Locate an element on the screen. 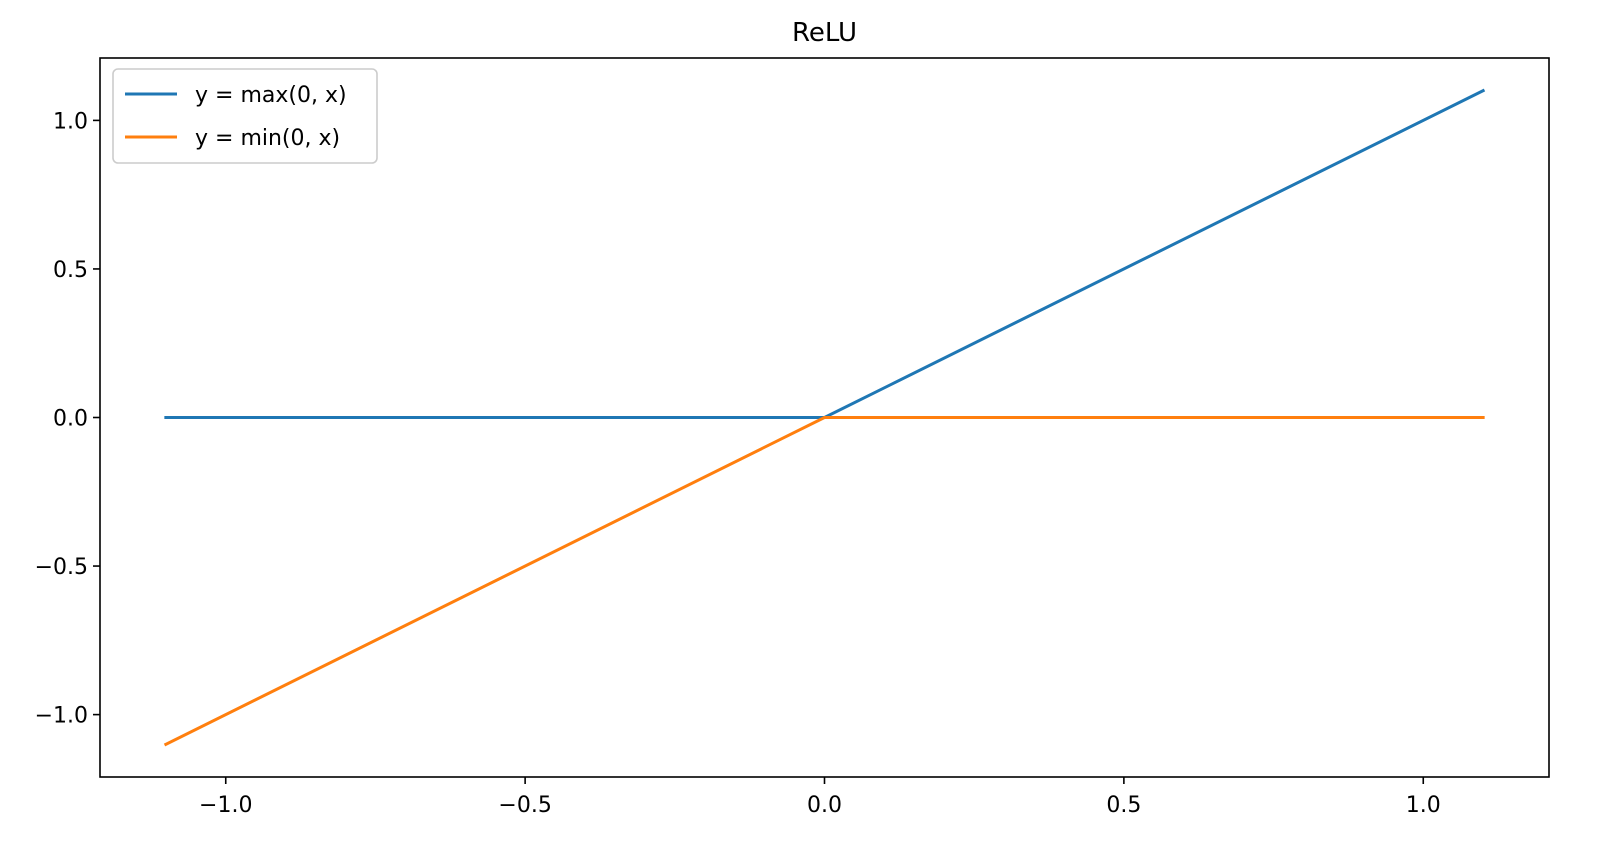 The width and height of the screenshot is (1609, 862). x-tick-label: −0.5 is located at coordinates (524, 805).